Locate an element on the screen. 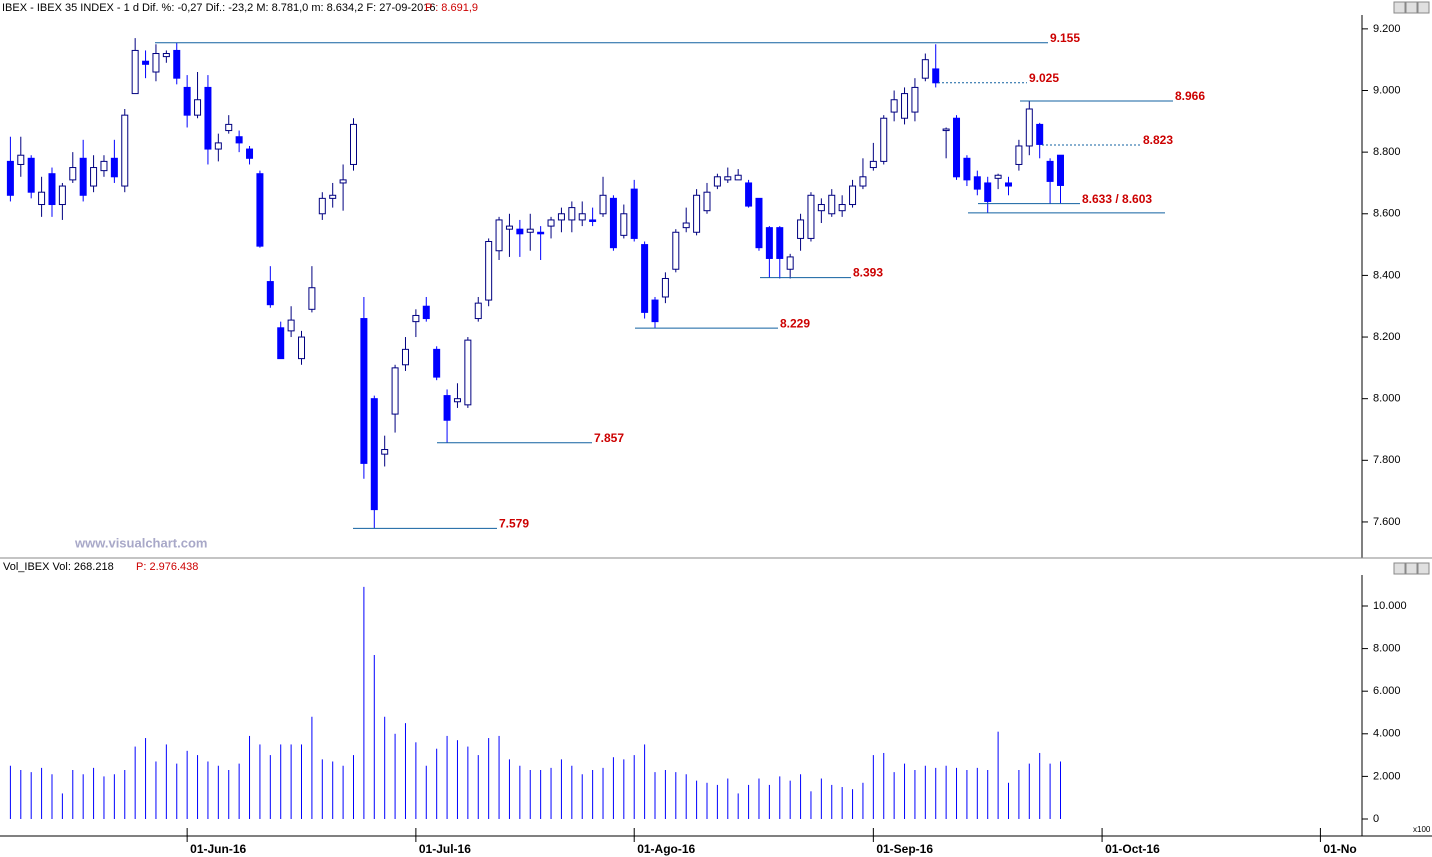 This screenshot has height=857, width=1432. level-label: 8.823 is located at coordinates (1158, 140).